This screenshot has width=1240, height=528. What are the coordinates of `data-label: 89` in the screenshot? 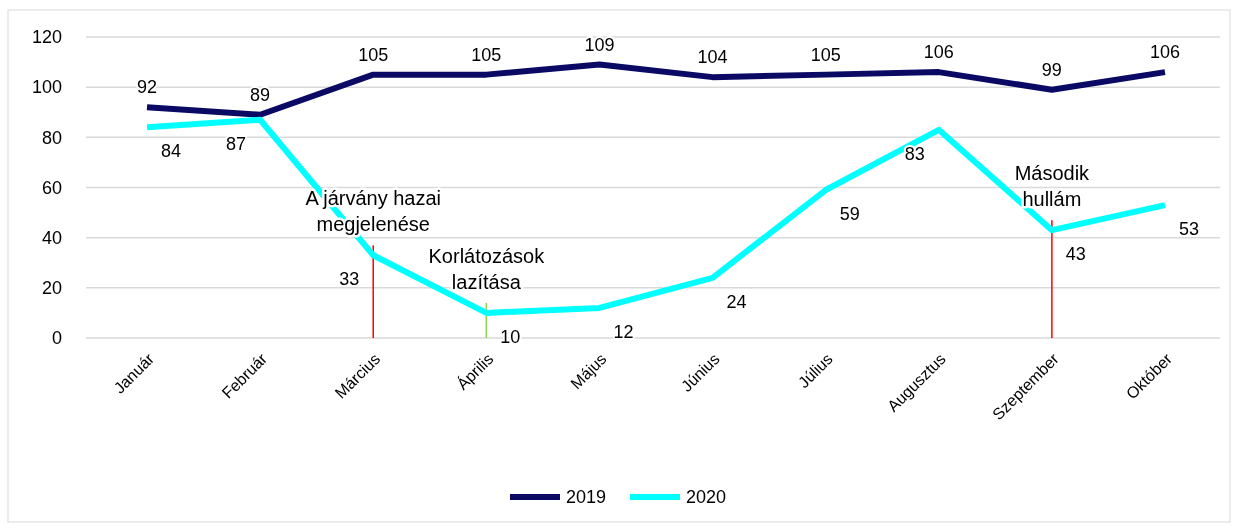 It's located at (260, 94).